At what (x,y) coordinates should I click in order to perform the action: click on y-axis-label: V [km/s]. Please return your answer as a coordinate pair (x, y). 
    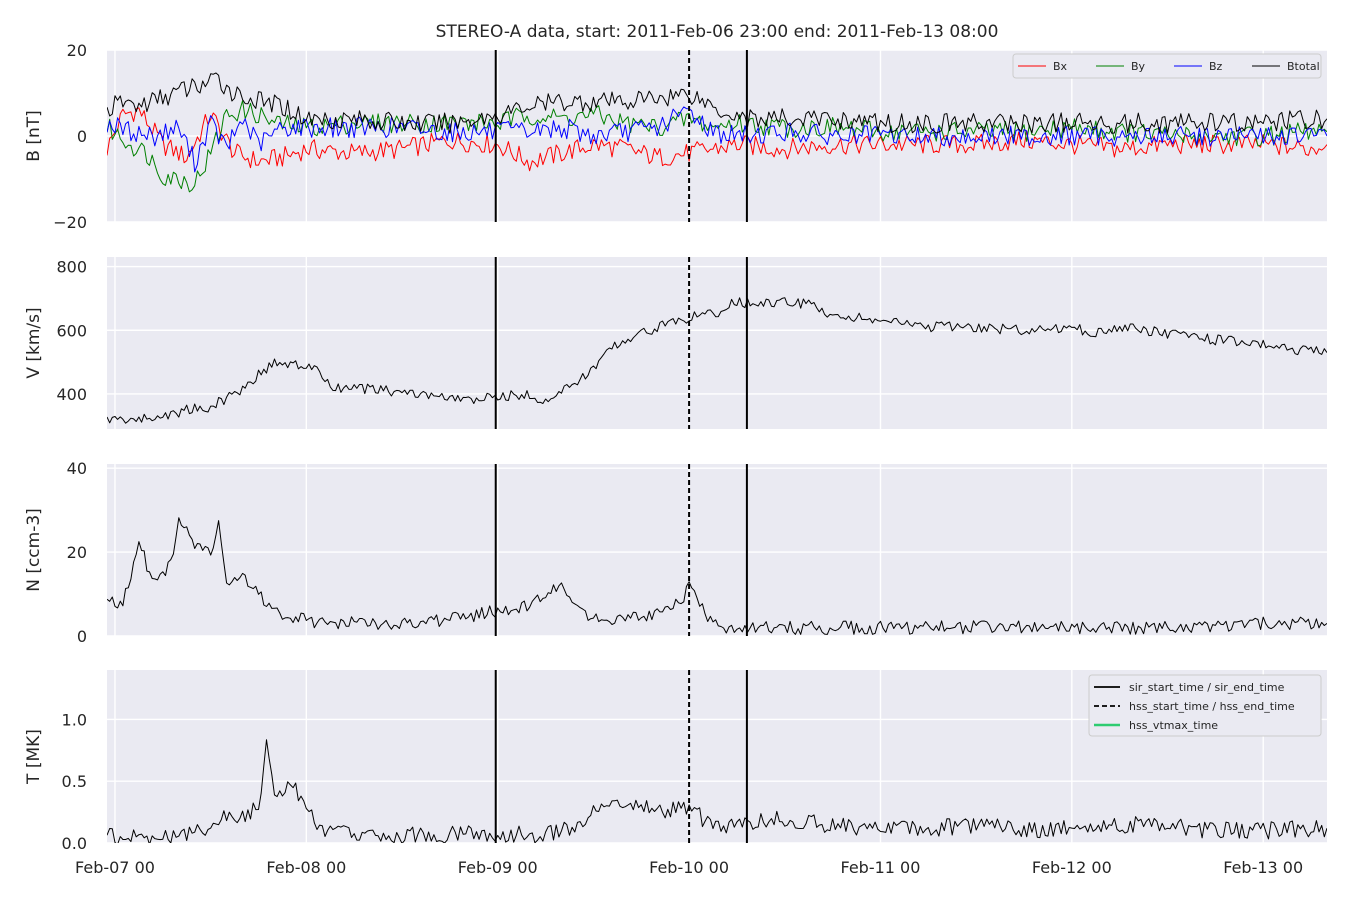
    Looking at the image, I should click on (34, 342).